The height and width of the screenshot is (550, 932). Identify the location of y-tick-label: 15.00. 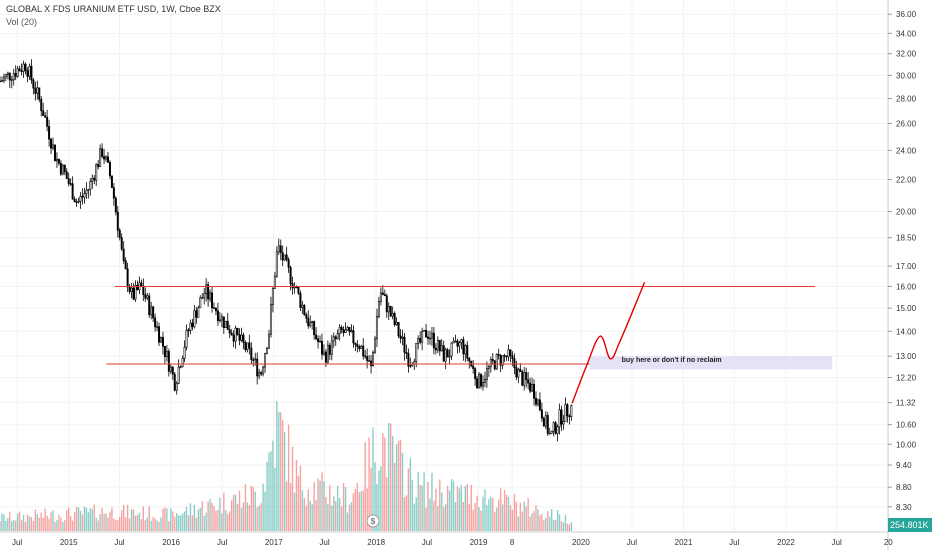
(906, 308).